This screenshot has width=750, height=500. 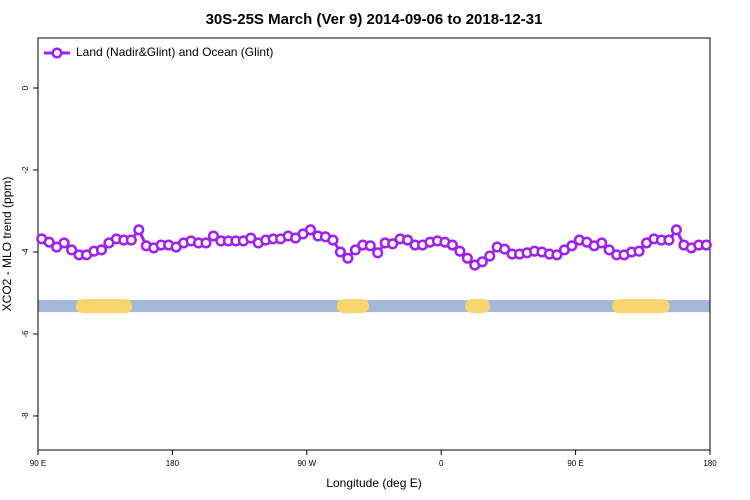 What do you see at coordinates (25, 416) in the screenshot?
I see `y-tick-label: -8` at bounding box center [25, 416].